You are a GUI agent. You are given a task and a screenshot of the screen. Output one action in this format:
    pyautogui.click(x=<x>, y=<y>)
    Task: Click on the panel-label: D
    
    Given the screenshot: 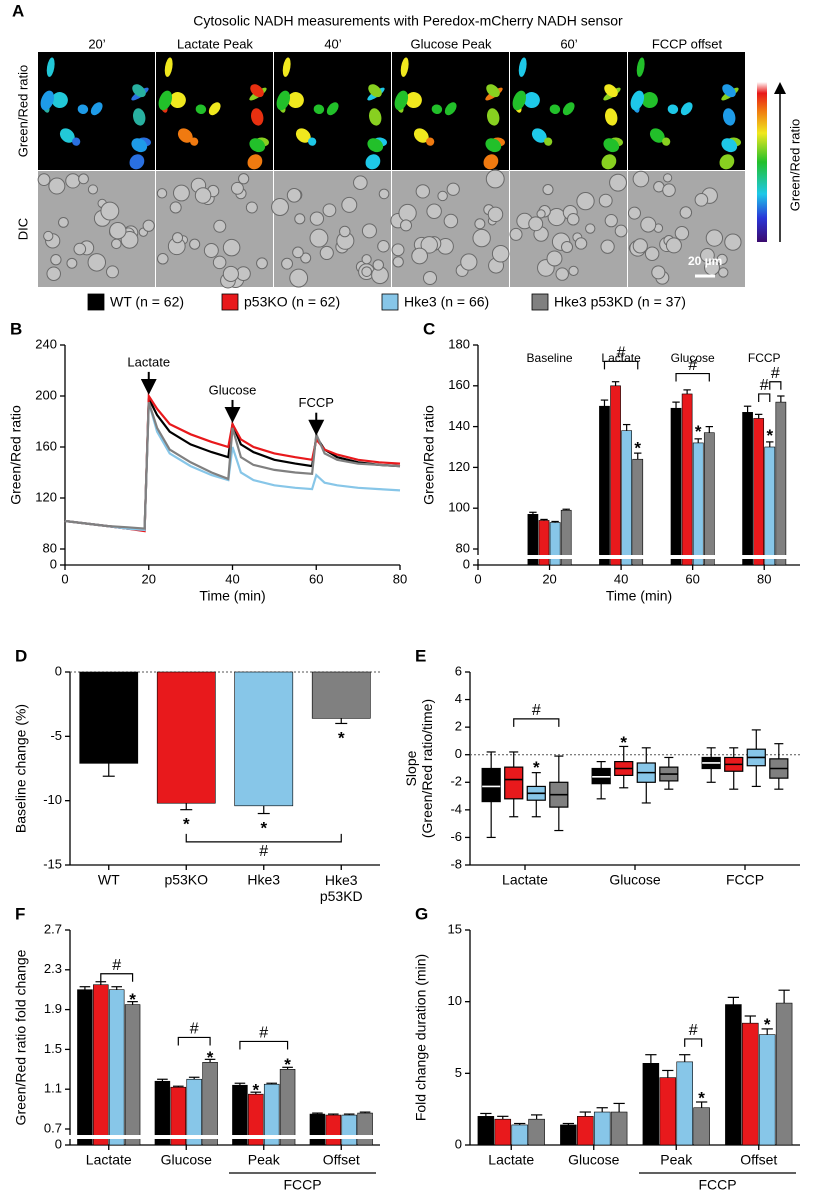 What is the action you would take?
    pyautogui.click(x=21, y=655)
    